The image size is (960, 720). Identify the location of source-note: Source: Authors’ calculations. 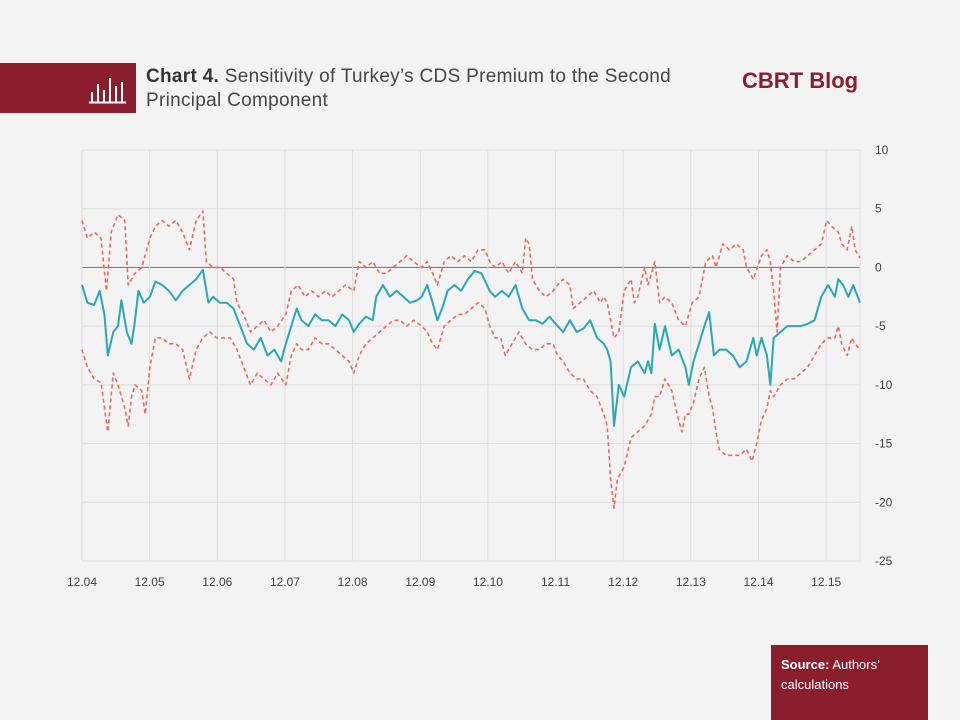
(849, 682).